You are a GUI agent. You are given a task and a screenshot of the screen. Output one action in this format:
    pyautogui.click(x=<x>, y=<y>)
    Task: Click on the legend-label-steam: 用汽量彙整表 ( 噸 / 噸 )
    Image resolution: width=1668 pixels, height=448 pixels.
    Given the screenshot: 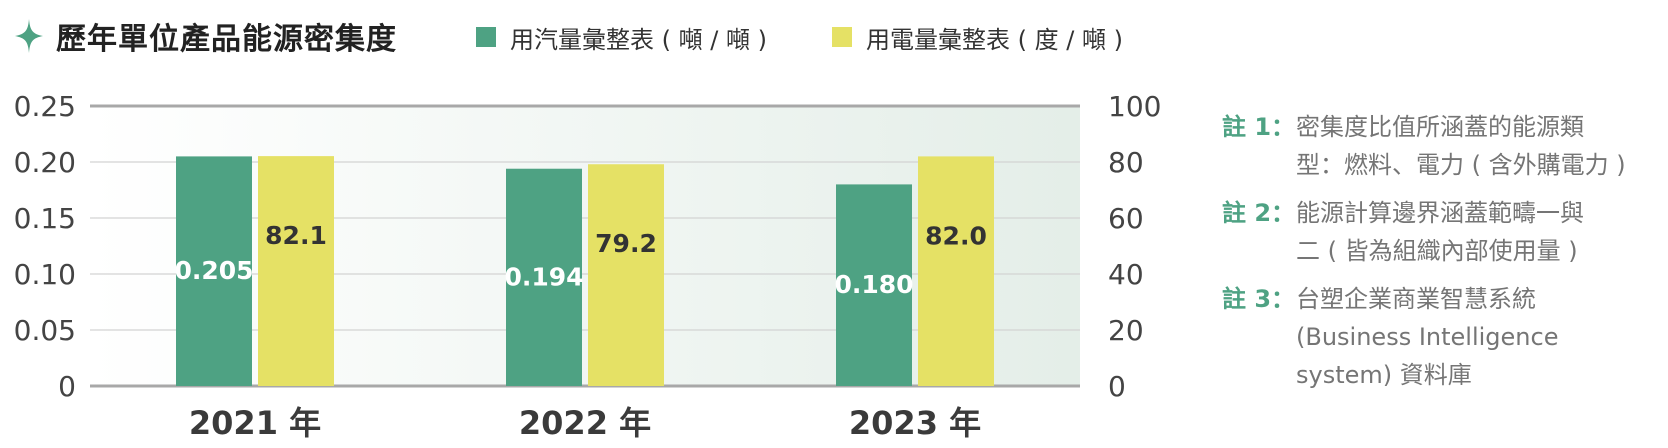 What is the action you would take?
    pyautogui.click(x=638, y=39)
    